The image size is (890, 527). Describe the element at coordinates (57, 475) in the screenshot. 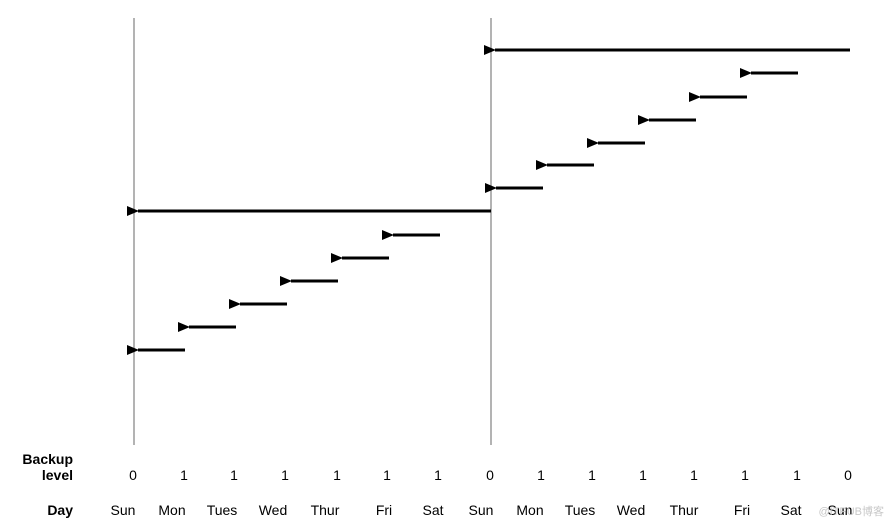

I see `backup-level-label-line2: level` at that location.